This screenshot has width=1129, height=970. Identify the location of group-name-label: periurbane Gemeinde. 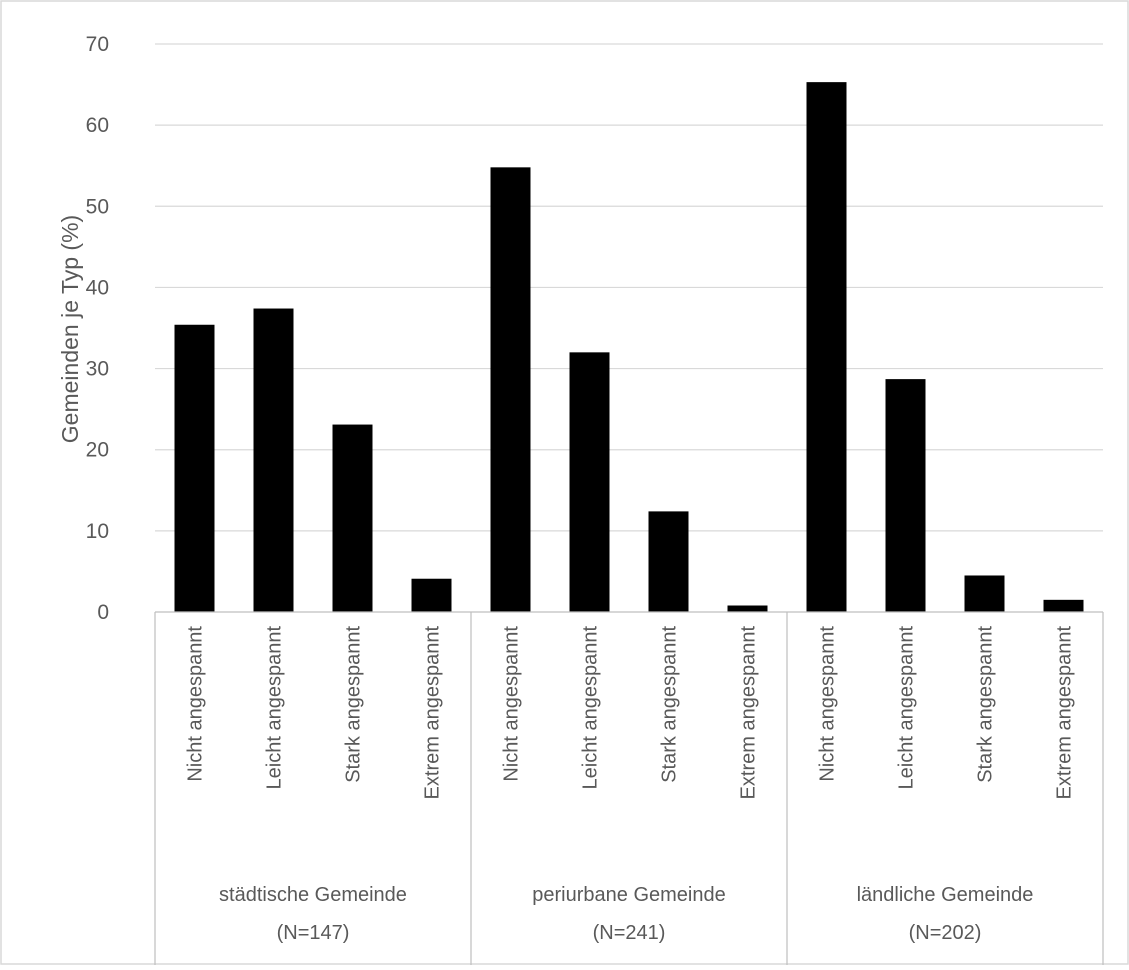
(628, 895).